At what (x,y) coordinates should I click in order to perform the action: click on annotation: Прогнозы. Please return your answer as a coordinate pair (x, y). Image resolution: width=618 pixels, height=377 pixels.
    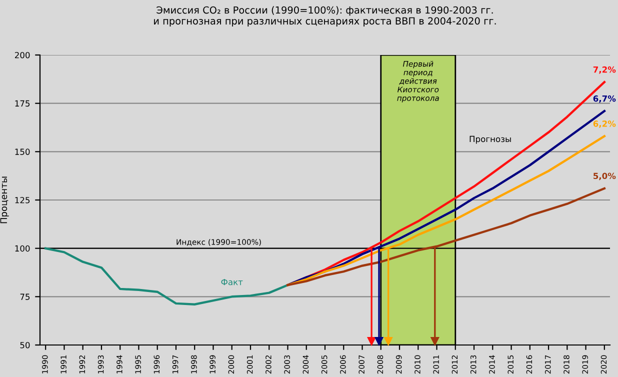
    Looking at the image, I should click on (490, 140).